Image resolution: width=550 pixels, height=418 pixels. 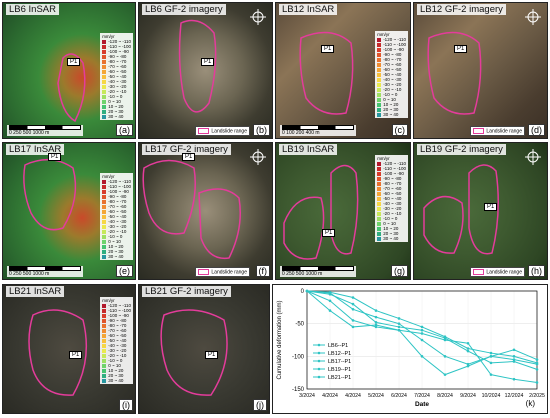 I want to click on y-tick-label: -50, so click(x=299, y=325).